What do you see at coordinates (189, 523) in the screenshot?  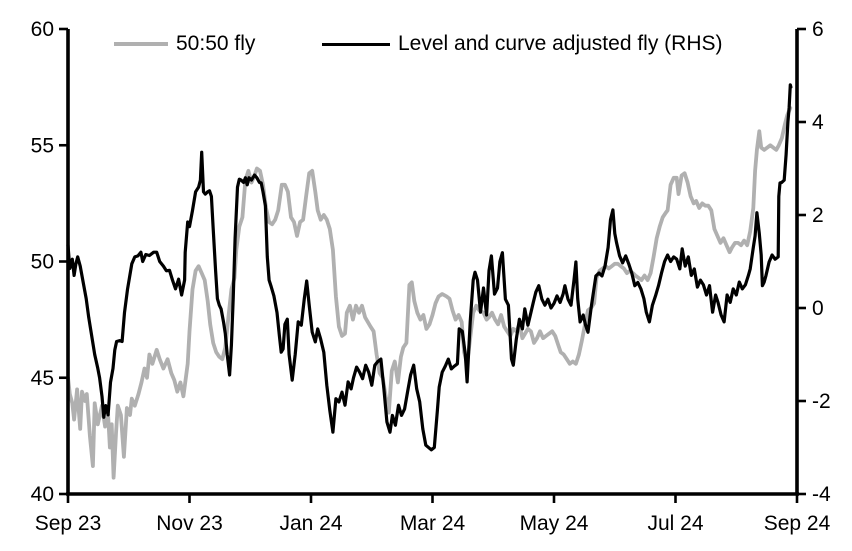 I see `x-axis-tick-label: Nov 23` at bounding box center [189, 523].